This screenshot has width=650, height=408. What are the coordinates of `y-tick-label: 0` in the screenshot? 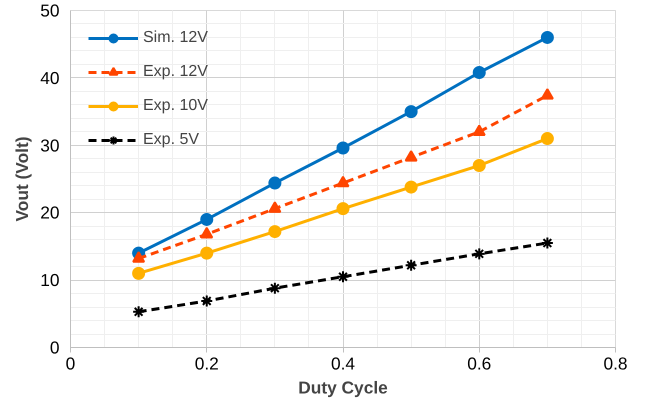 It's located at (55, 348).